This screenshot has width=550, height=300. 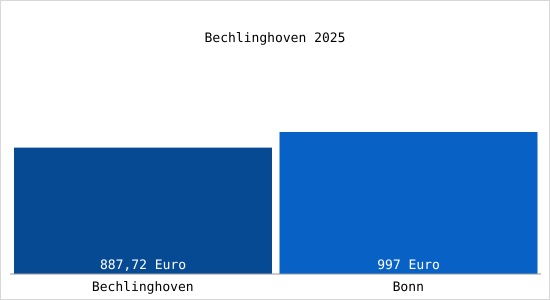 I want to click on data-label: 997 Euro, so click(x=408, y=265).